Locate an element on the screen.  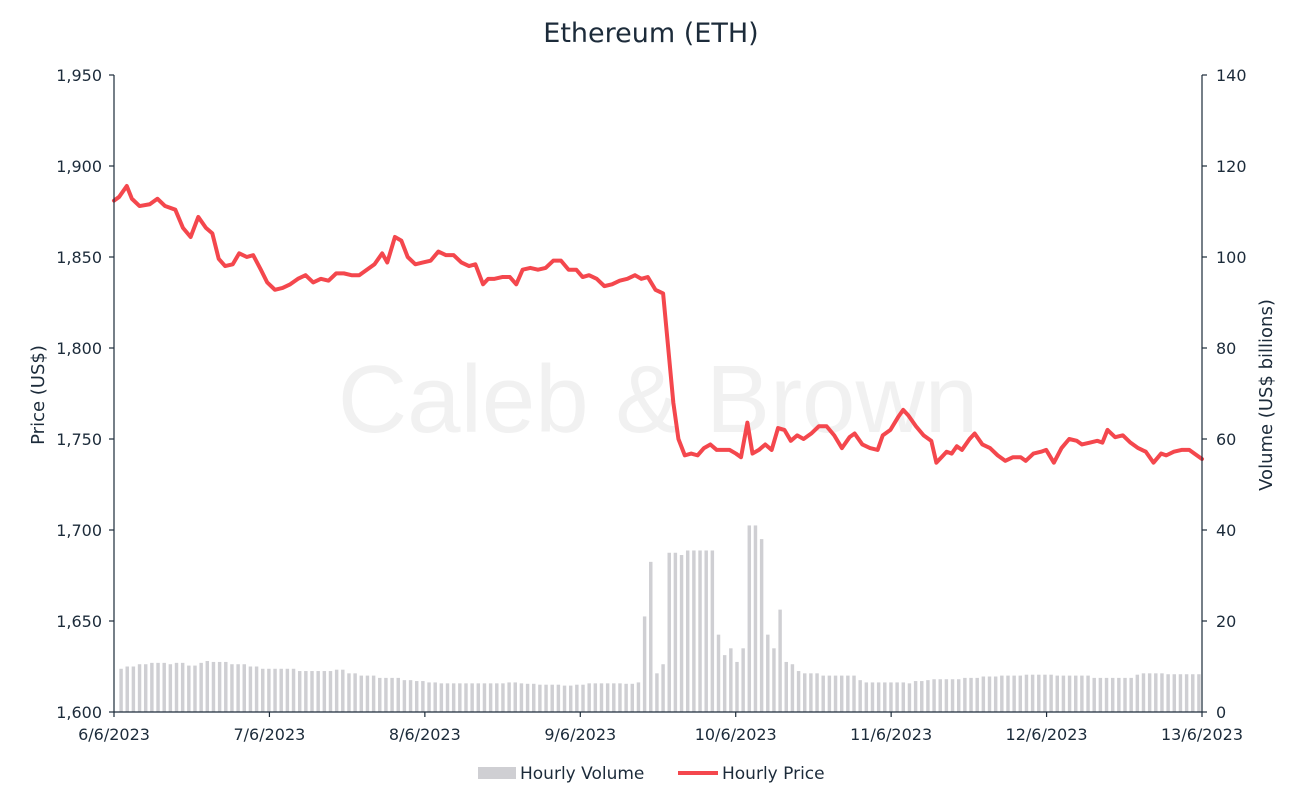
y-left-axis-label: Price (US$) is located at coordinates (38, 395).